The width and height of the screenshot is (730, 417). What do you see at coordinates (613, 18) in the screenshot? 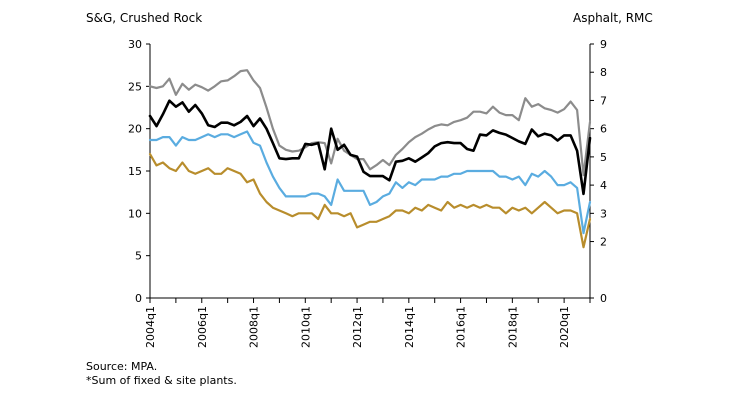
I see `right-axis-title: Asphalt, RMC` at bounding box center [613, 18].